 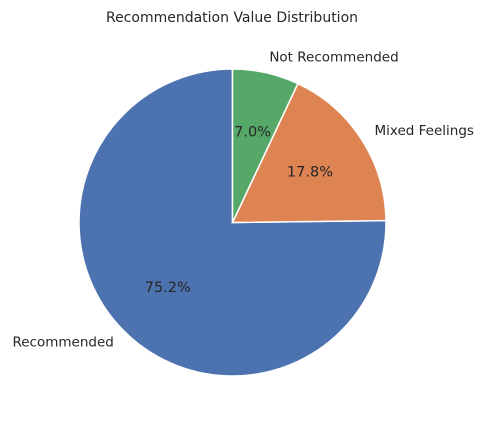 I want to click on slice-label-recommended: Recommended, so click(x=62, y=343).